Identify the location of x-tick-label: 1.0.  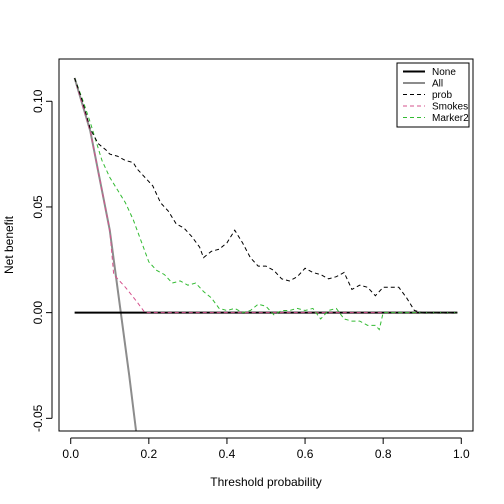
(461, 454).